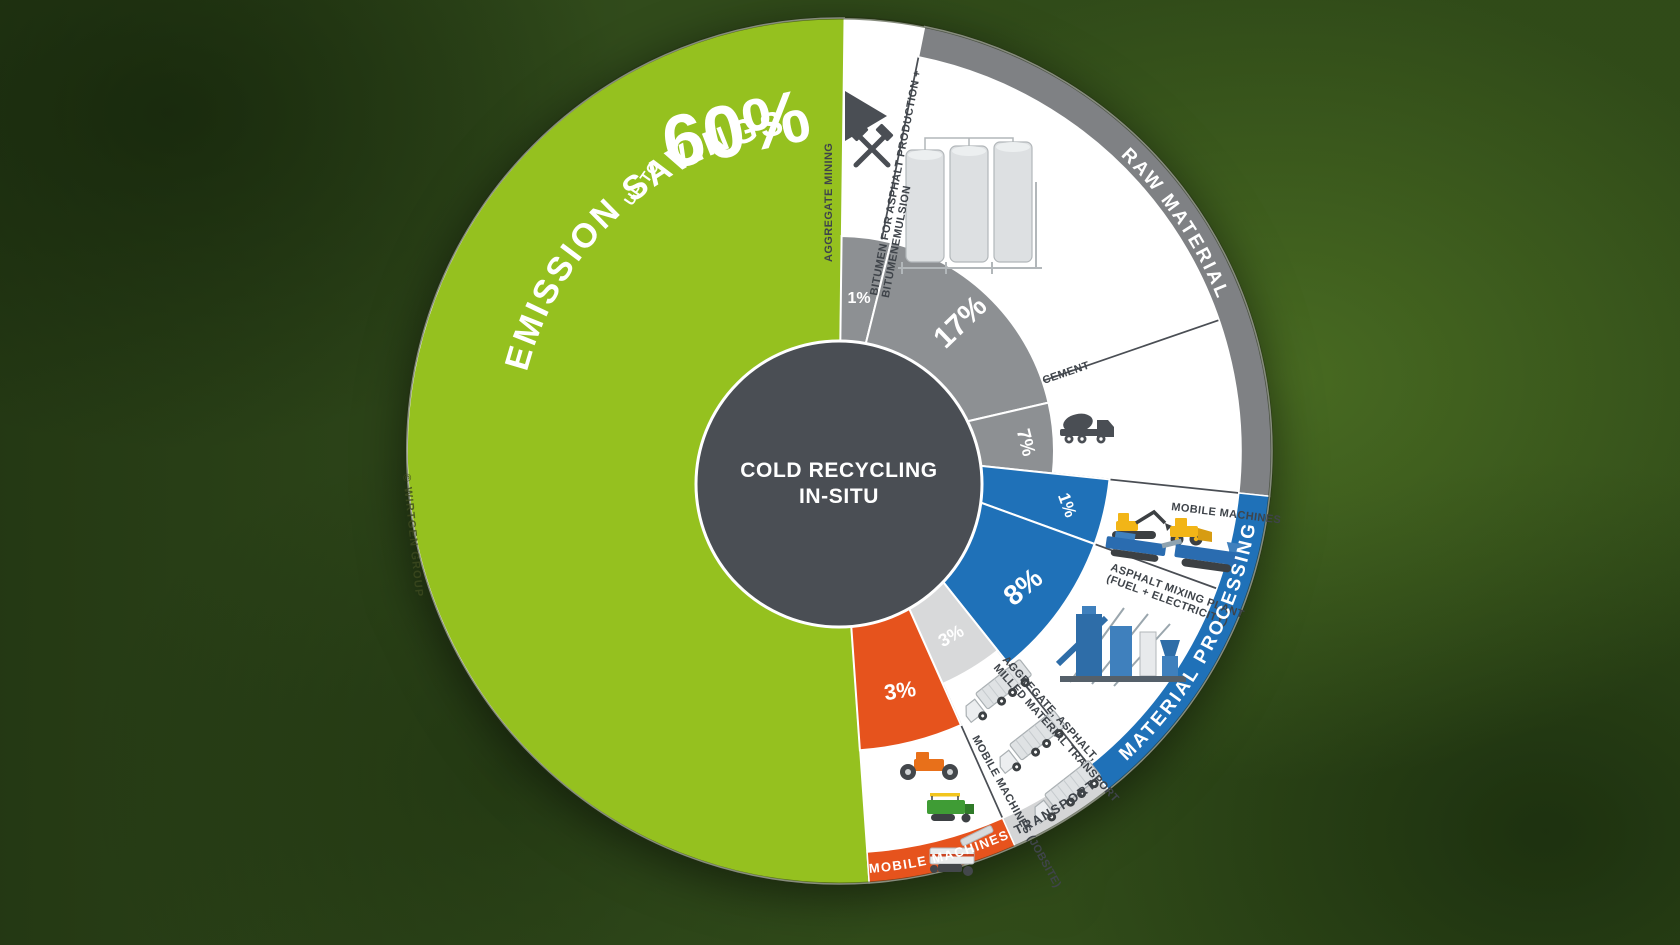  Describe the element at coordinates (839, 484) in the screenshot. I see `hub-circle` at that location.